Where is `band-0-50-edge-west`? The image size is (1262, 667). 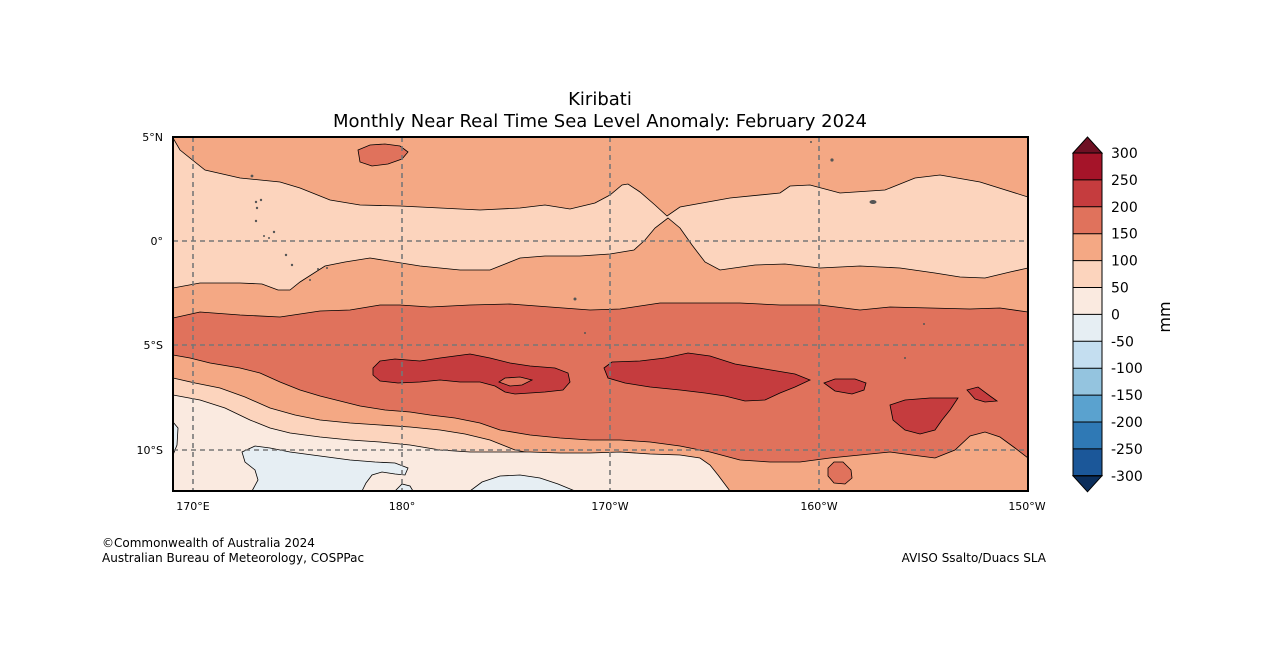
band-0-50-edge-west is located at coordinates (176, 438).